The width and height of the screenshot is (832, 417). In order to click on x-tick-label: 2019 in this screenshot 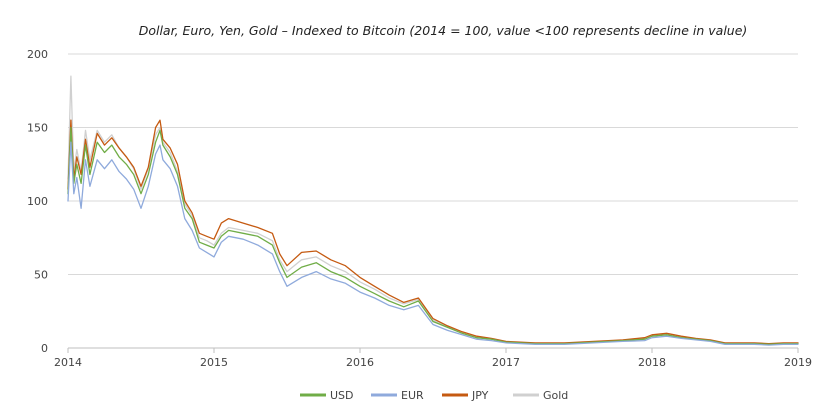, I will do `click(798, 362)`.